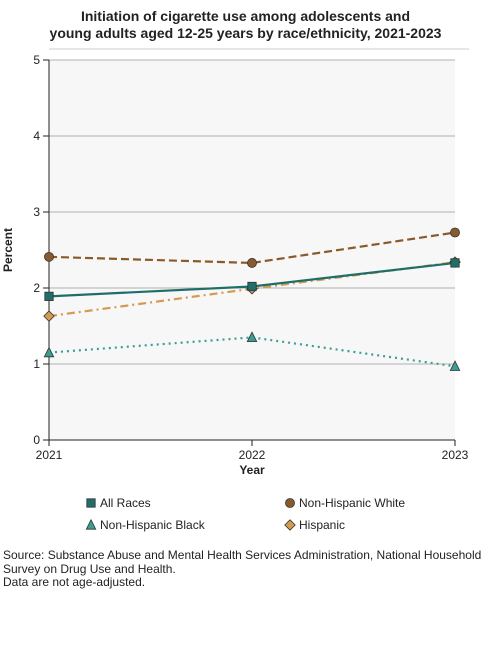 This screenshot has width=491, height=646. Describe the element at coordinates (36, 364) in the screenshot. I see `y-tick-label: 1` at that location.